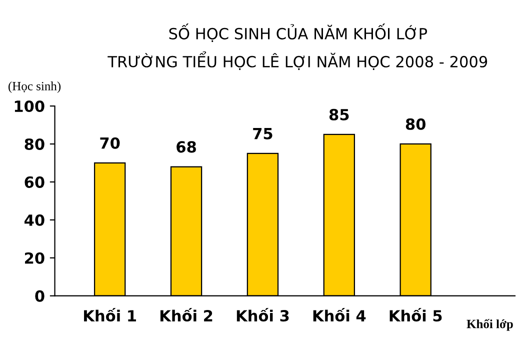 The height and width of the screenshot is (342, 532). I want to click on x-tick-label: Khối 4, so click(339, 315).